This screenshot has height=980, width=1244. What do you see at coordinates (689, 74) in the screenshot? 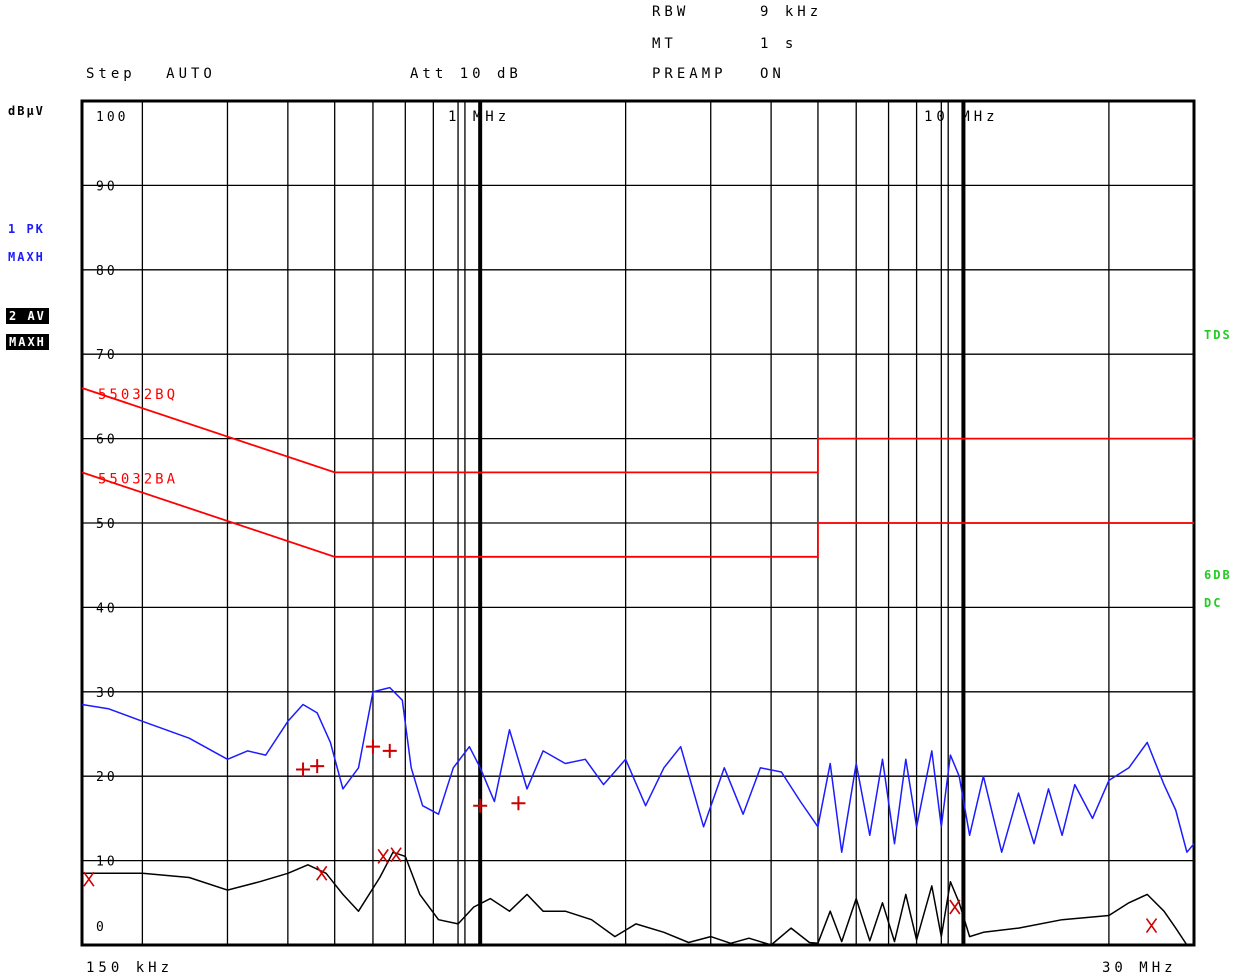
I see `preamp-label: PREAMP` at bounding box center [689, 74].